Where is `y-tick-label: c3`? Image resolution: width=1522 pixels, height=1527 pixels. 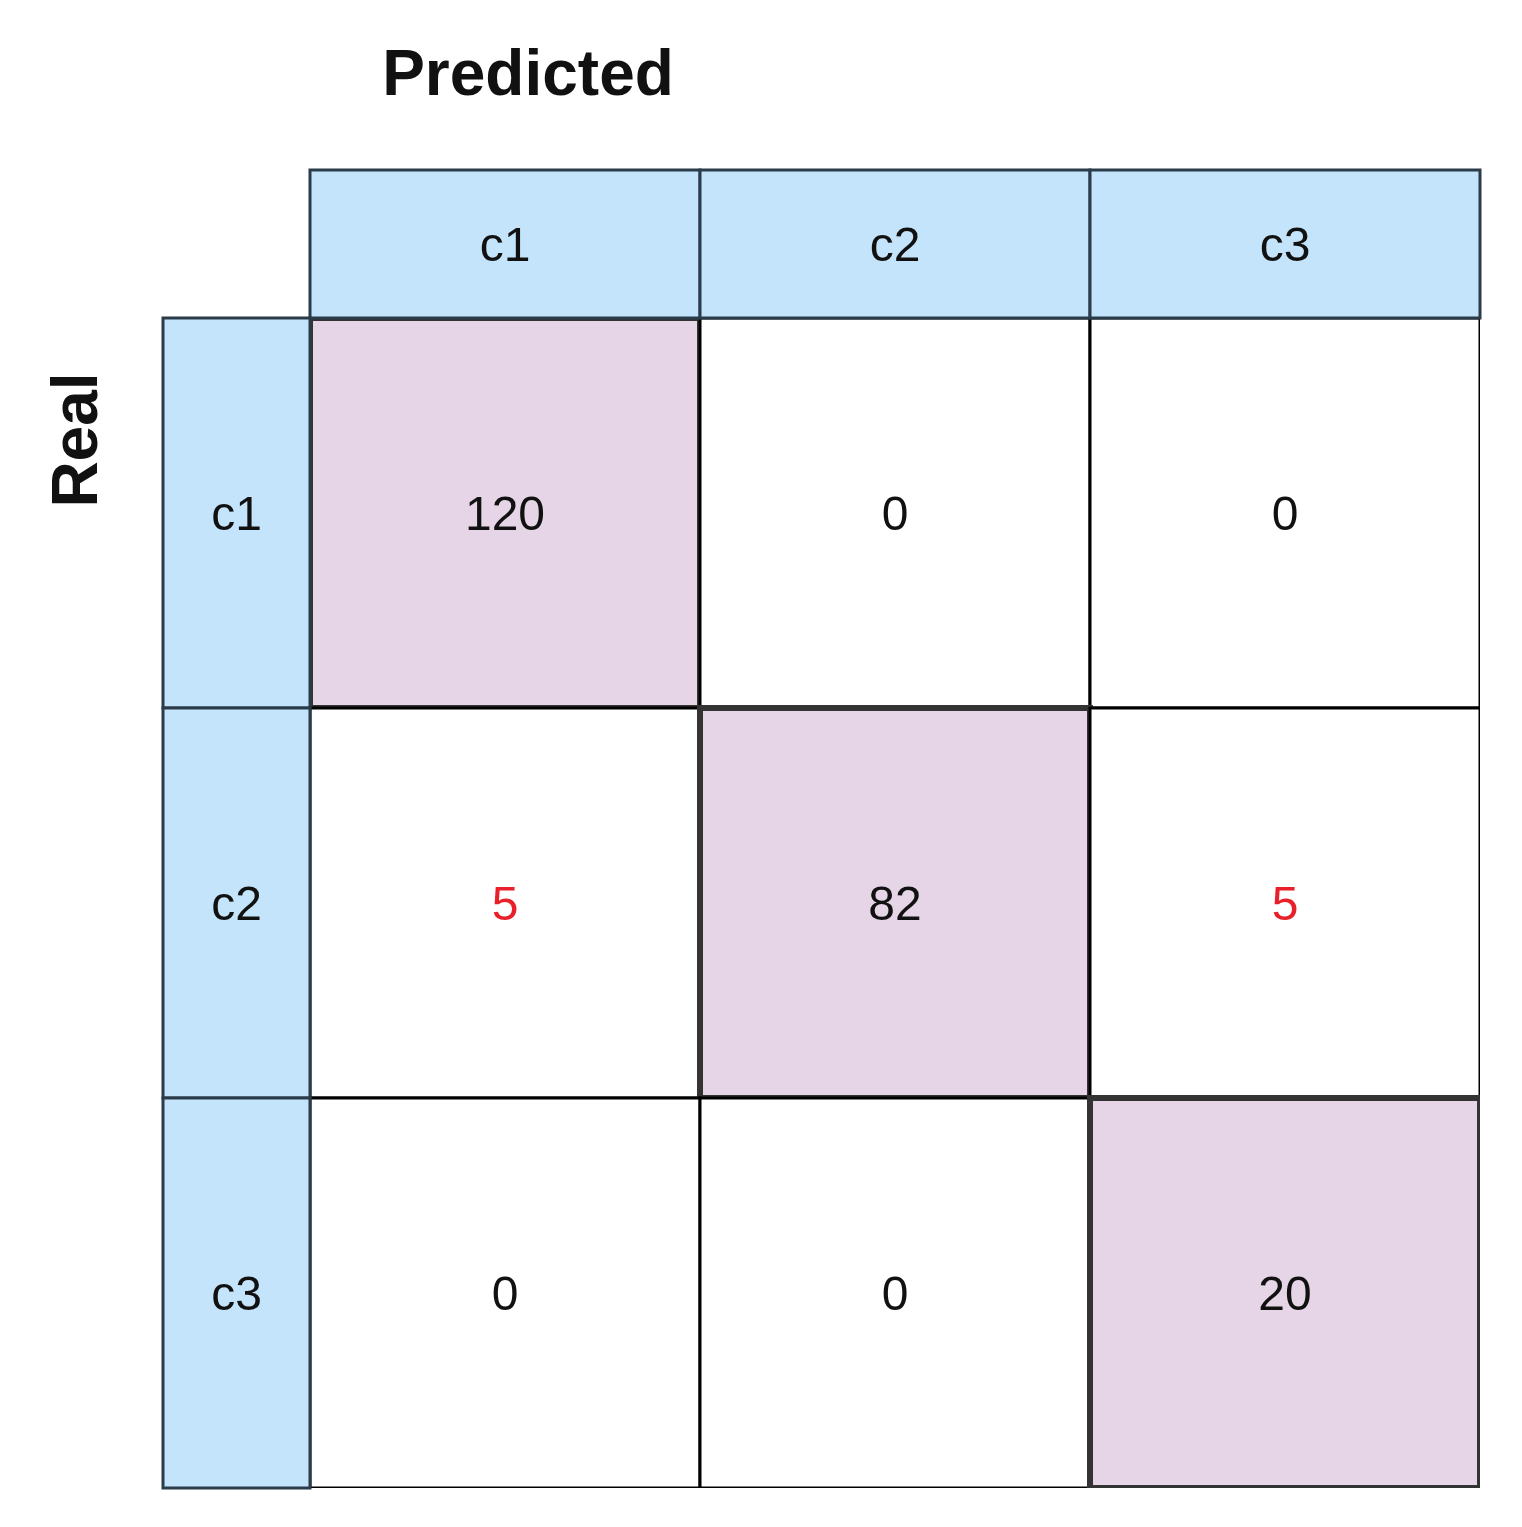
y-tick-label: c3 is located at coordinates (236, 1293).